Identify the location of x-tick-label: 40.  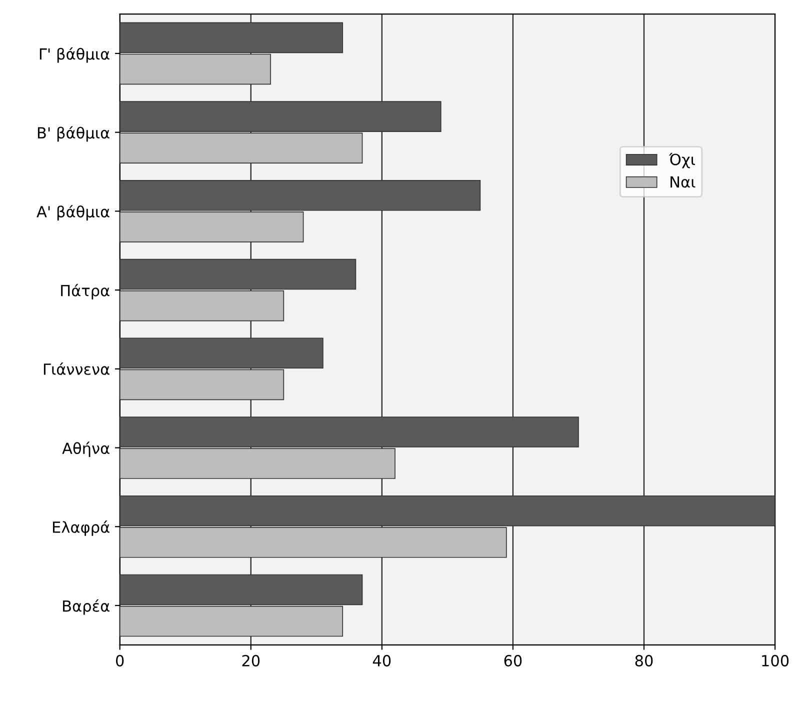
(381, 660).